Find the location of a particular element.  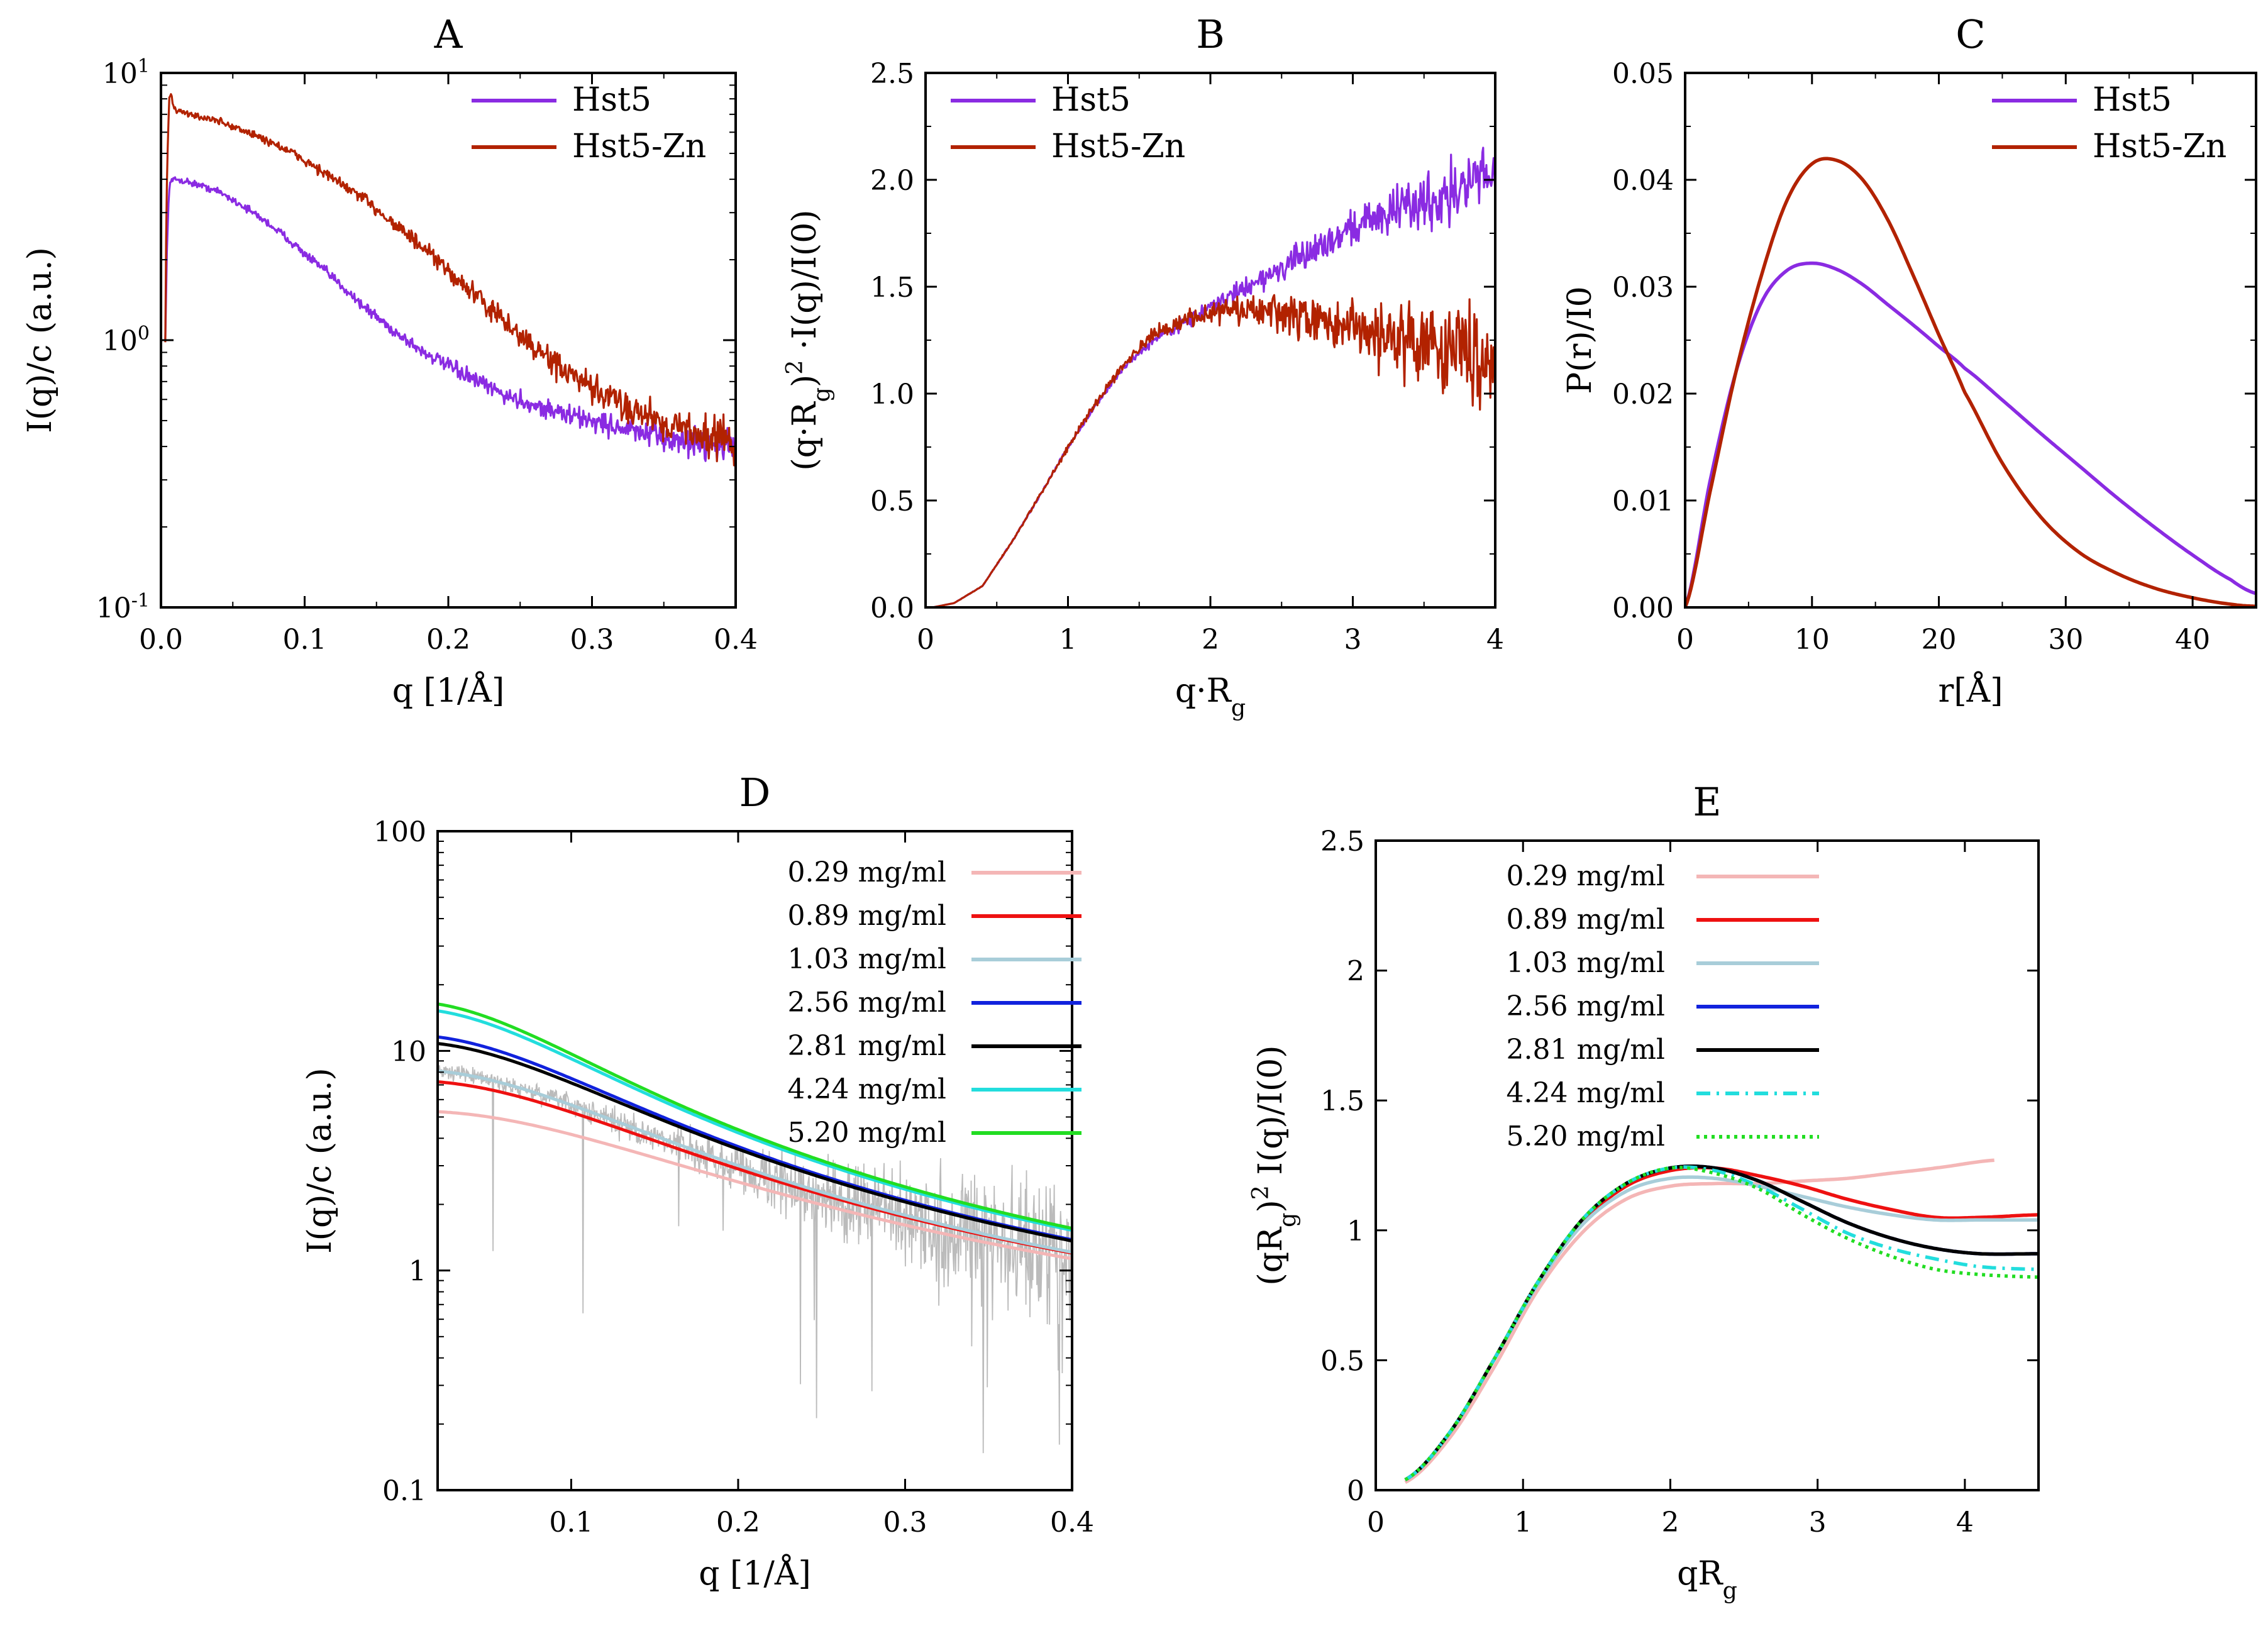

x-tick-label: 30 is located at coordinates (2065, 640).